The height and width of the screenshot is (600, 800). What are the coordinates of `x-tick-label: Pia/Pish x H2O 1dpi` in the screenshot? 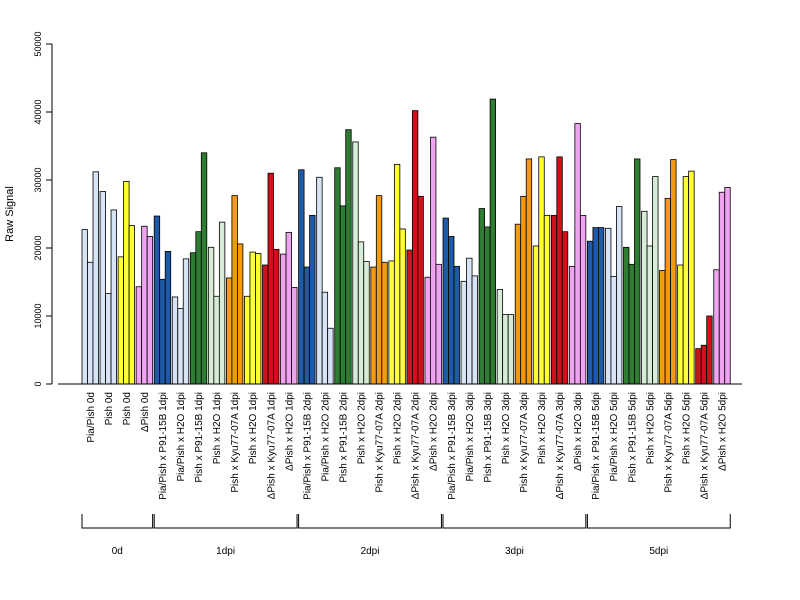 It's located at (181, 437).